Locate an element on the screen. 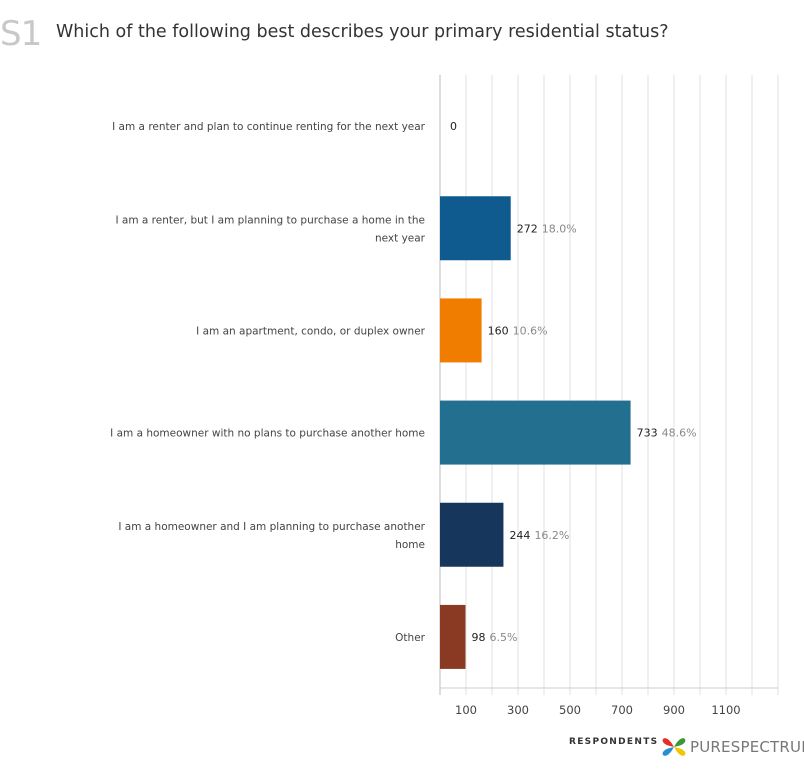 The width and height of the screenshot is (804, 770). percent-label: 48.6% is located at coordinates (679, 433).